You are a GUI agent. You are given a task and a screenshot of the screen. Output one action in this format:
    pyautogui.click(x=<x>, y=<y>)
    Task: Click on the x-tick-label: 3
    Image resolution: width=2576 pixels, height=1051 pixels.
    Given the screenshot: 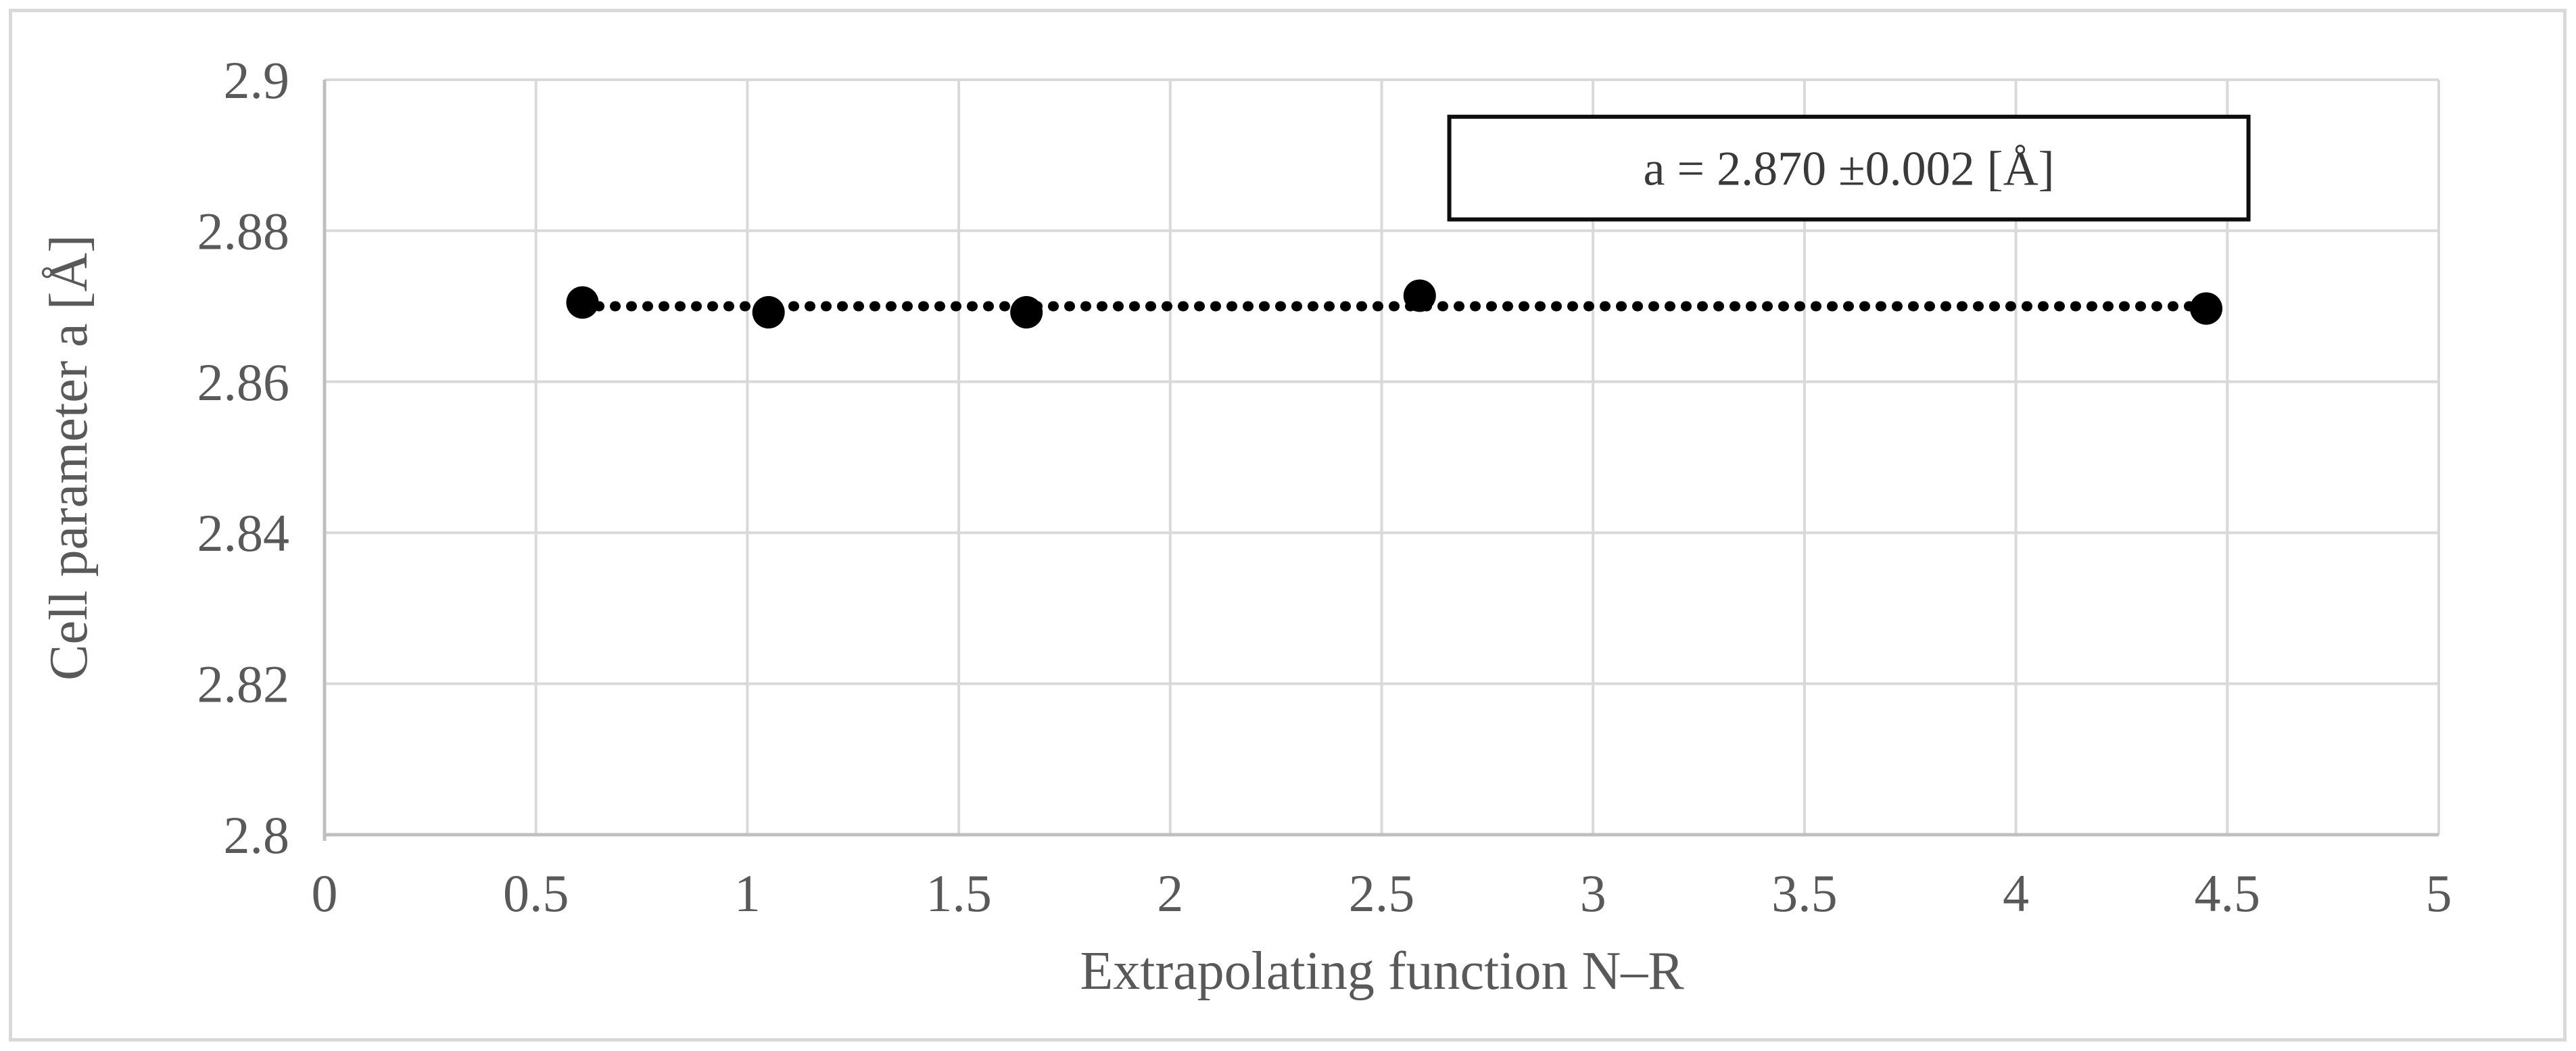 What is the action you would take?
    pyautogui.click(x=1593, y=893)
    